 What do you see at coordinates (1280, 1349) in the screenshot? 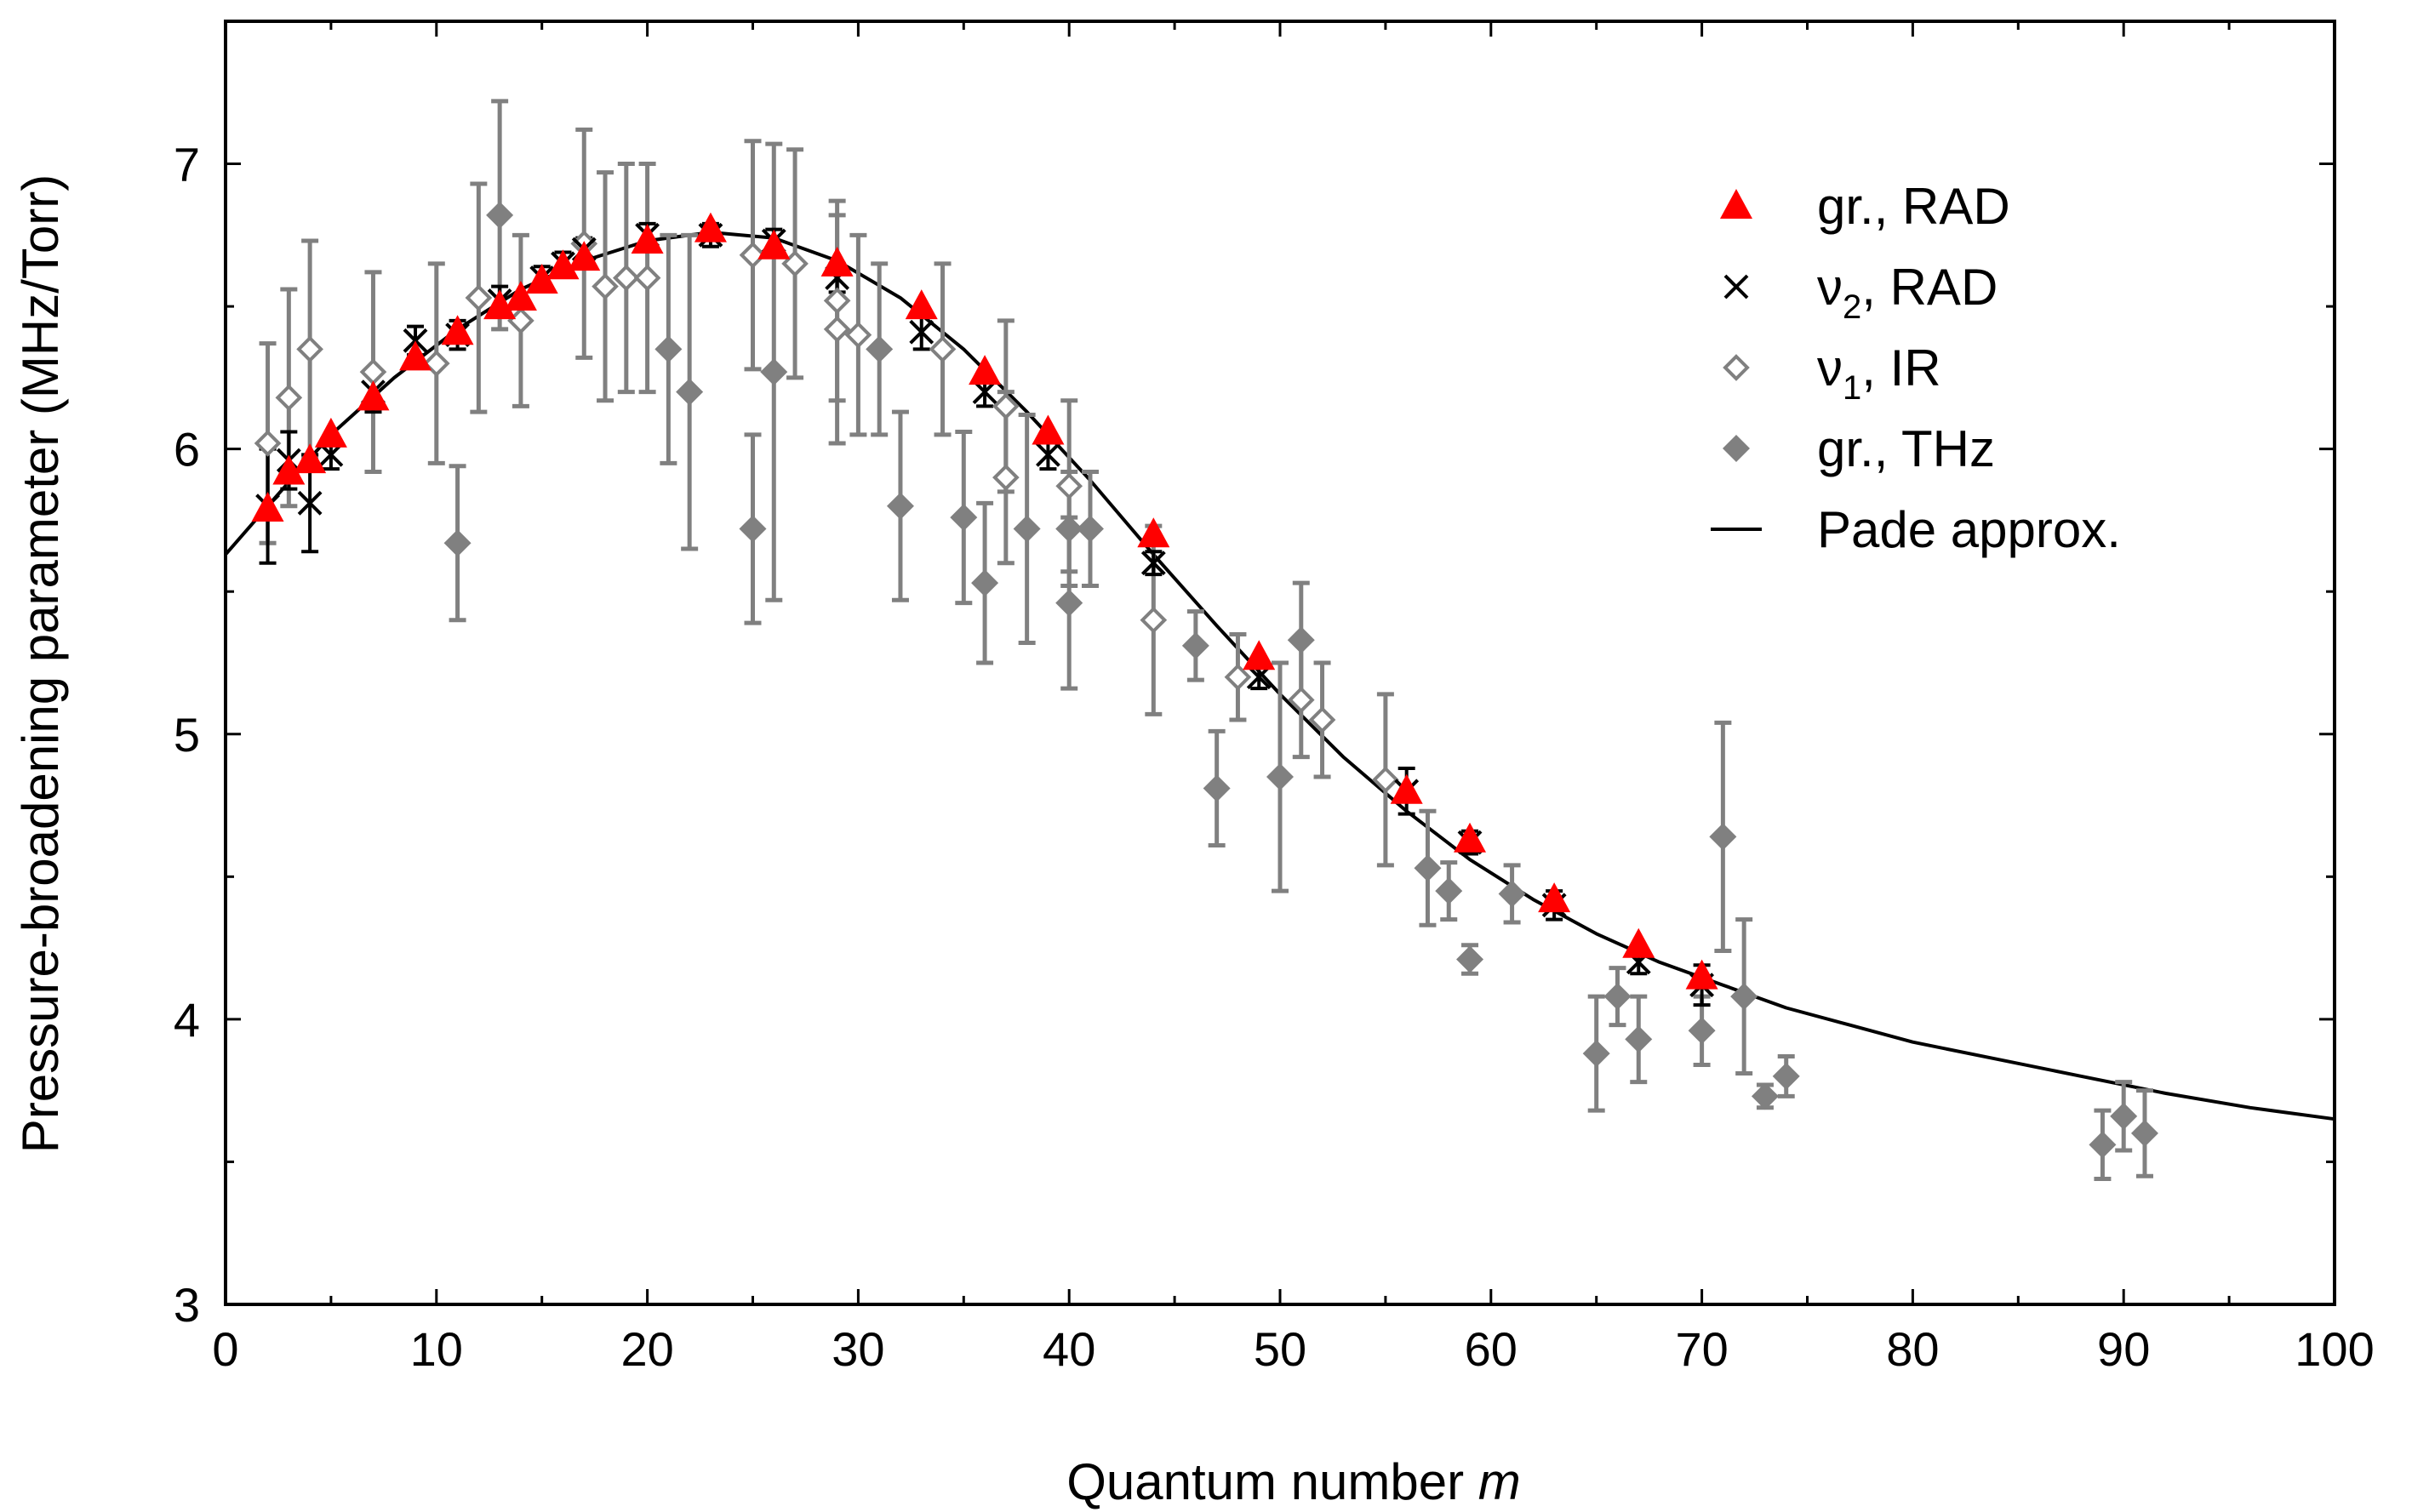
I see `x-tick-label: 50` at bounding box center [1280, 1349].